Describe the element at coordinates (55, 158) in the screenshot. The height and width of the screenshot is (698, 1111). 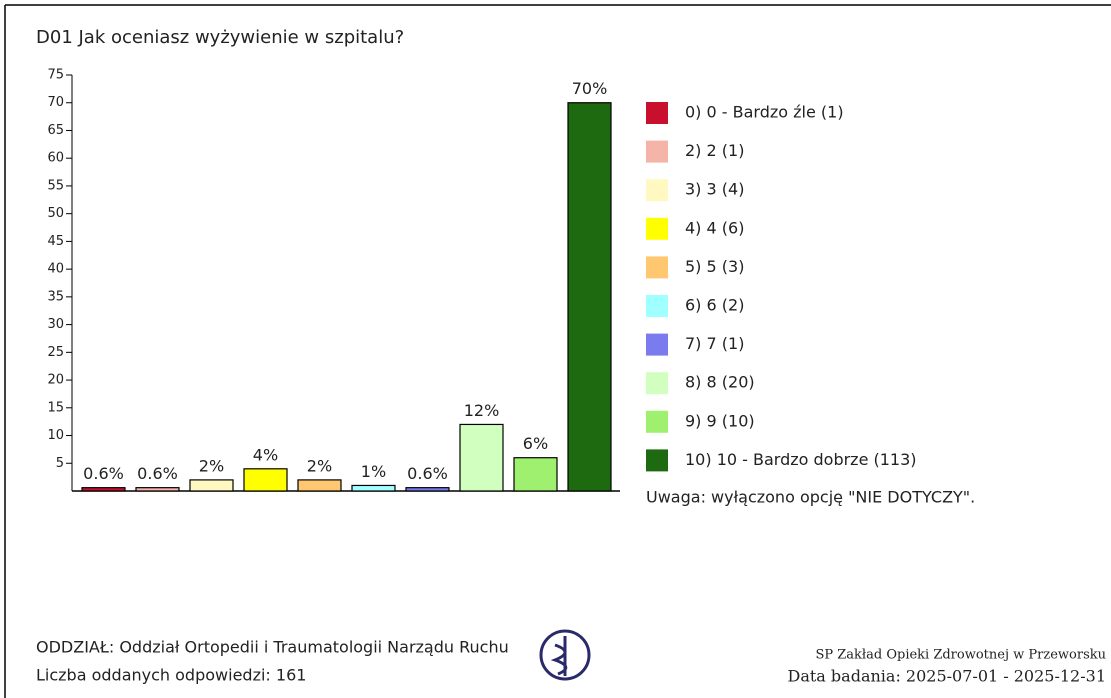
I see `y-tick-label: 60` at that location.